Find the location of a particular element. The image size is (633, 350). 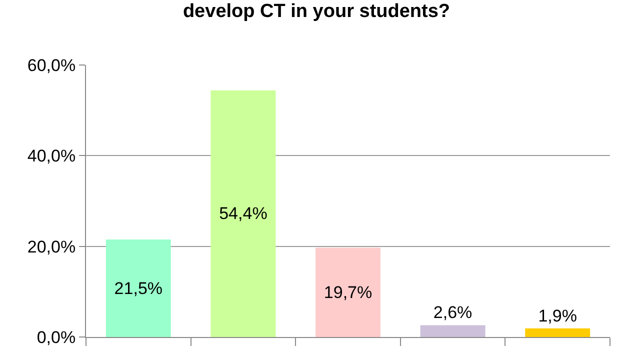

y-tick-label: 60,0% is located at coordinates (51, 65).